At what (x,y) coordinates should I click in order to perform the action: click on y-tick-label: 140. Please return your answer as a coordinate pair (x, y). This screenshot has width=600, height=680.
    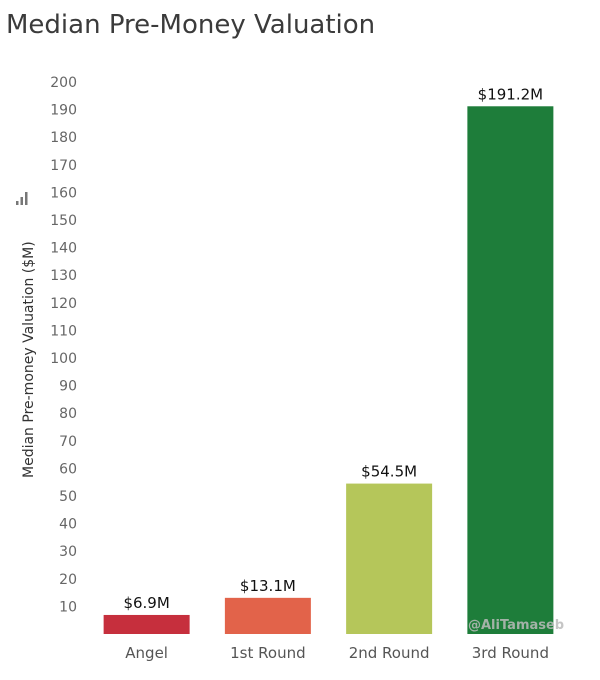
    Looking at the image, I should click on (63, 249).